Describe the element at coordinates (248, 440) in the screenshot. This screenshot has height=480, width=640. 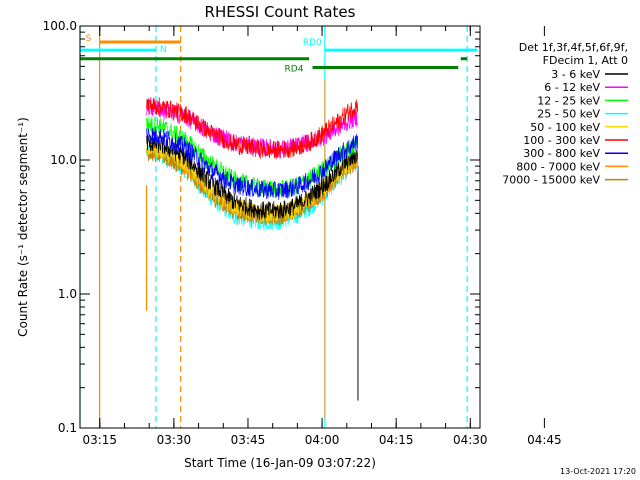
I see `x-tick-label: 03:45` at that location.